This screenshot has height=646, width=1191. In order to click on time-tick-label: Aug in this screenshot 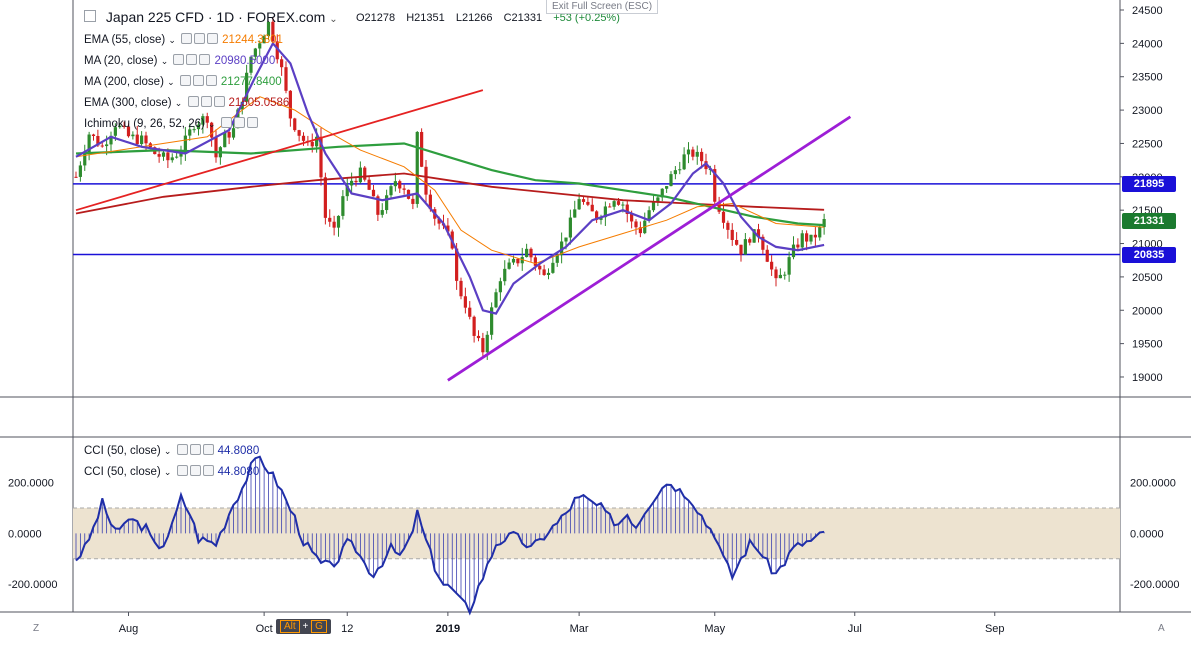, I will do `click(129, 629)`.